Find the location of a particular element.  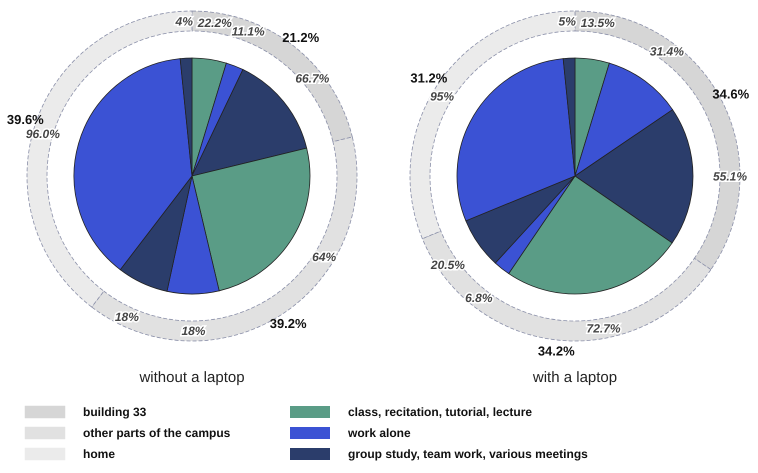

text: 11.1% is located at coordinates (249, 31).